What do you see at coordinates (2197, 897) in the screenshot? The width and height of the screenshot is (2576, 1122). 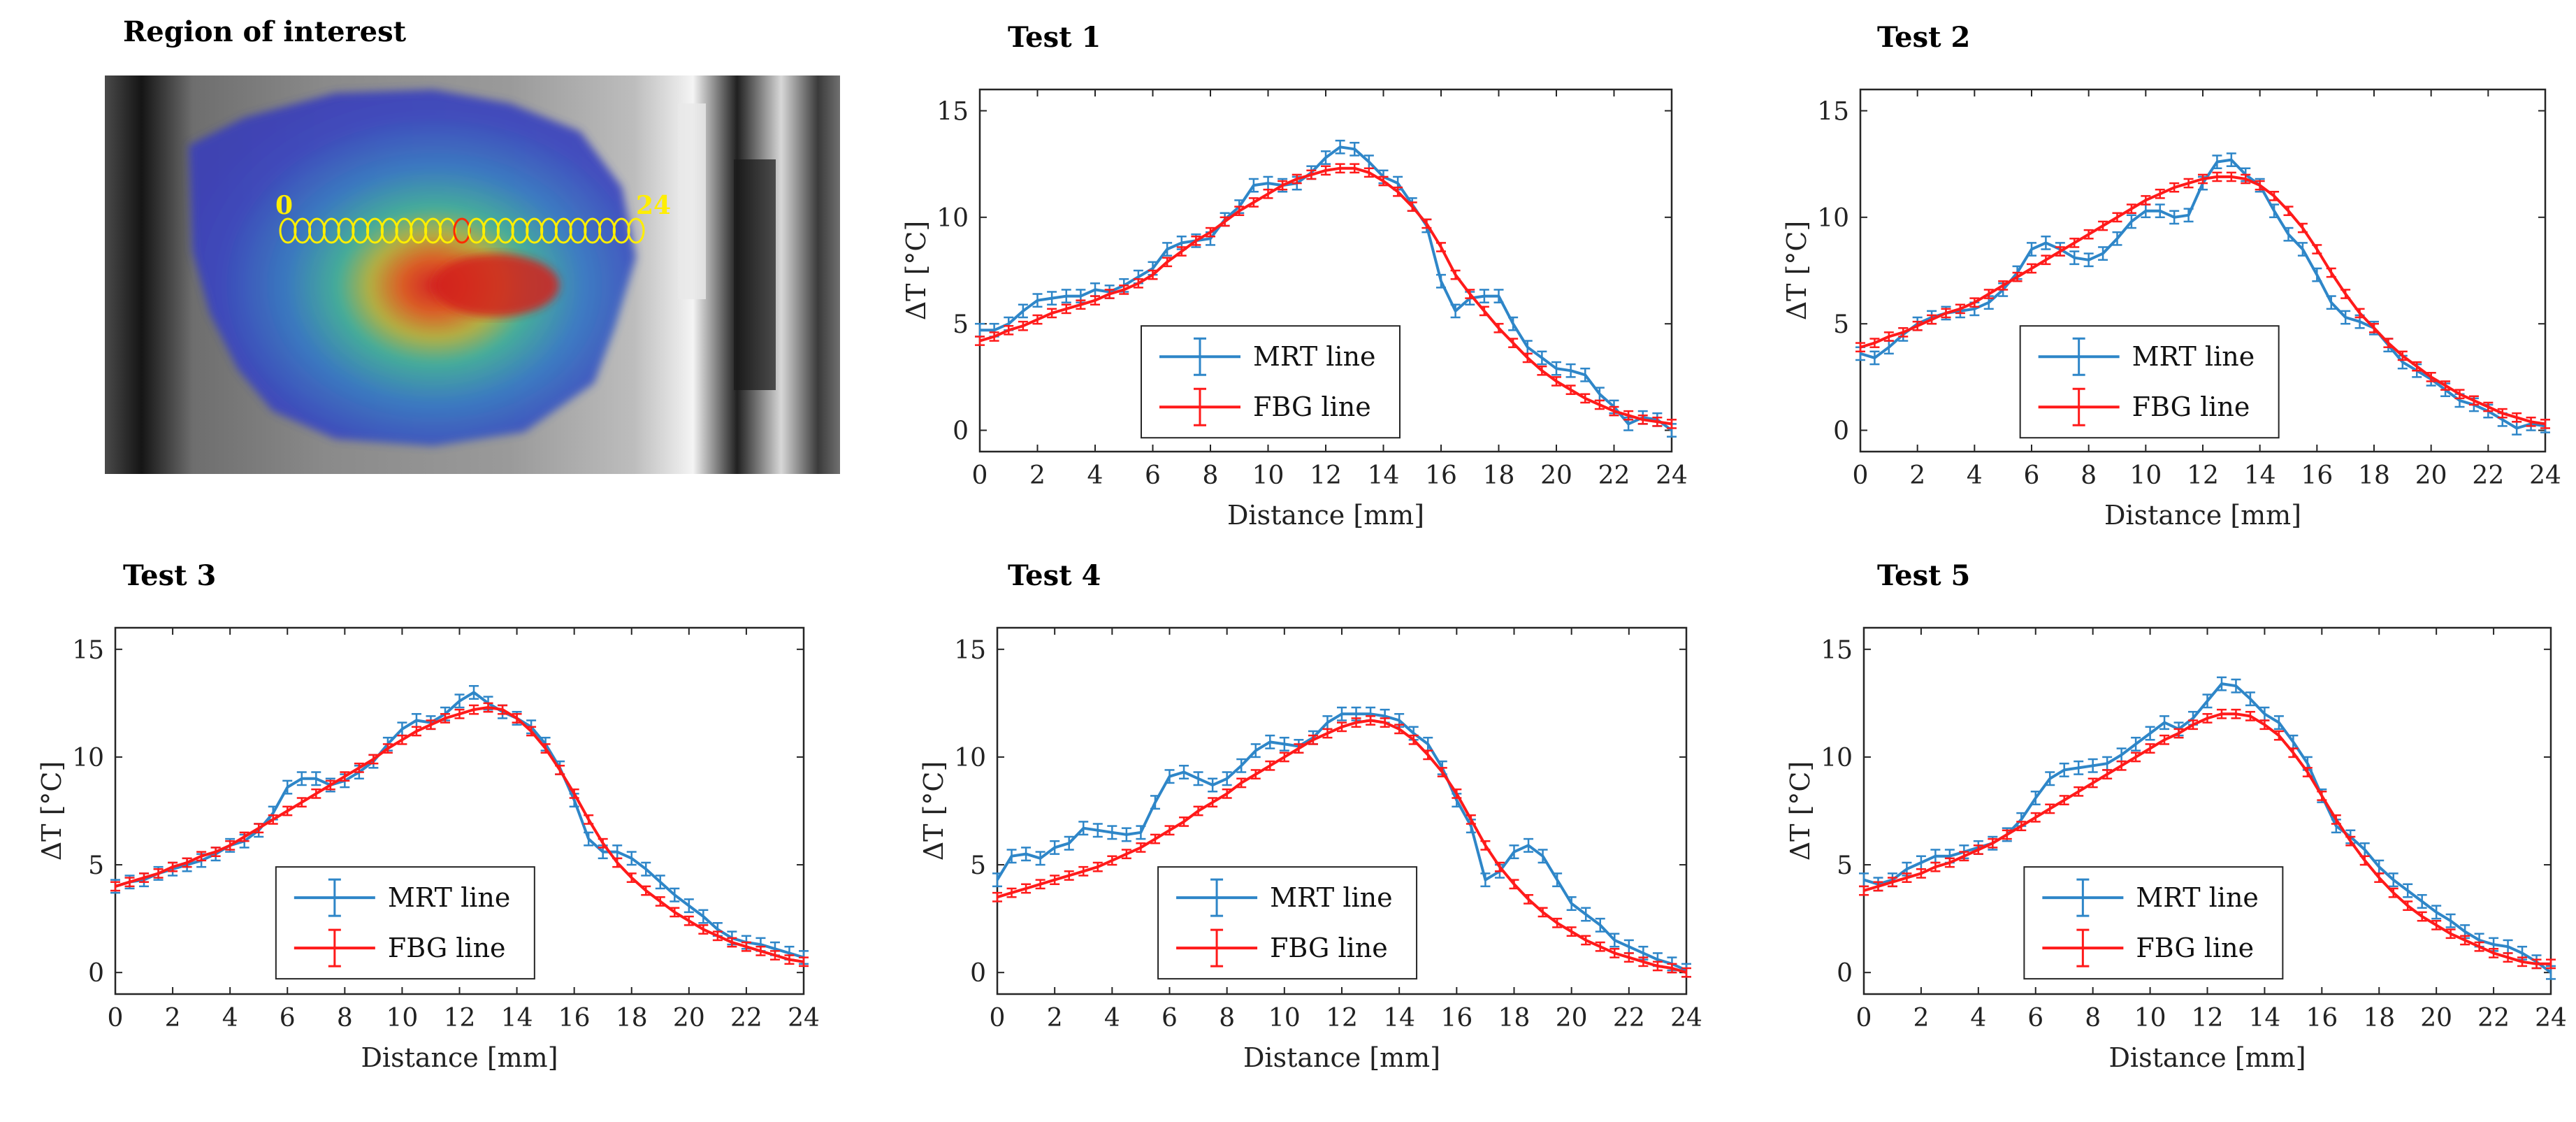 I see `c5-legend-mrt-label: MRT line` at bounding box center [2197, 897].